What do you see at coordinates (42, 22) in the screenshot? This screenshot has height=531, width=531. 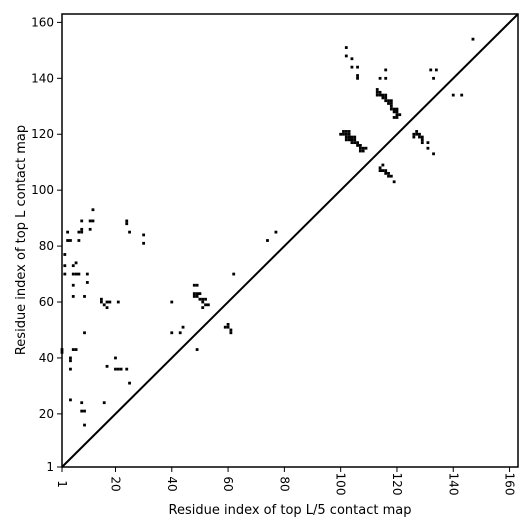 I see `y-tick-label: 160` at bounding box center [42, 22].